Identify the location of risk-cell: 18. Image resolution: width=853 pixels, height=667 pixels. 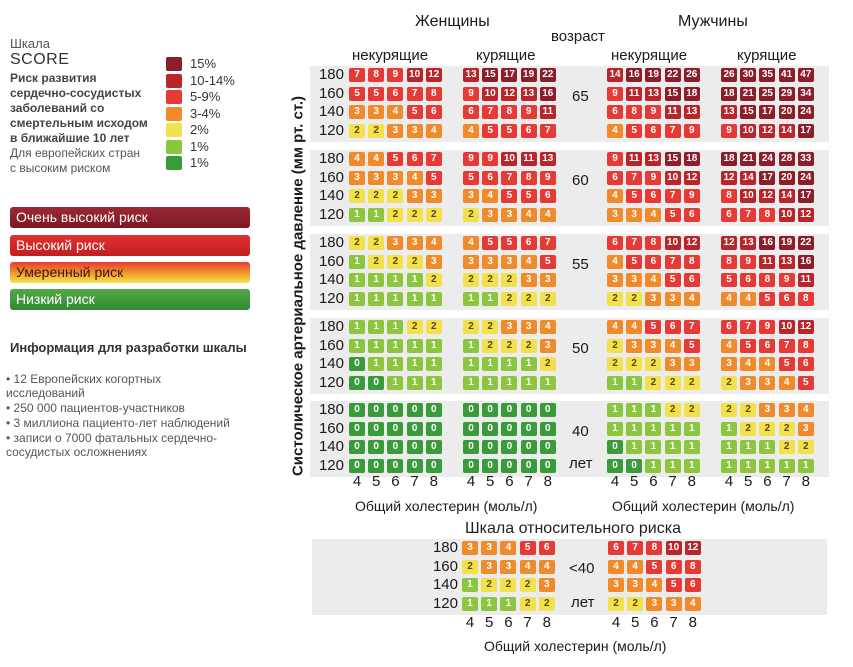
(691, 93).